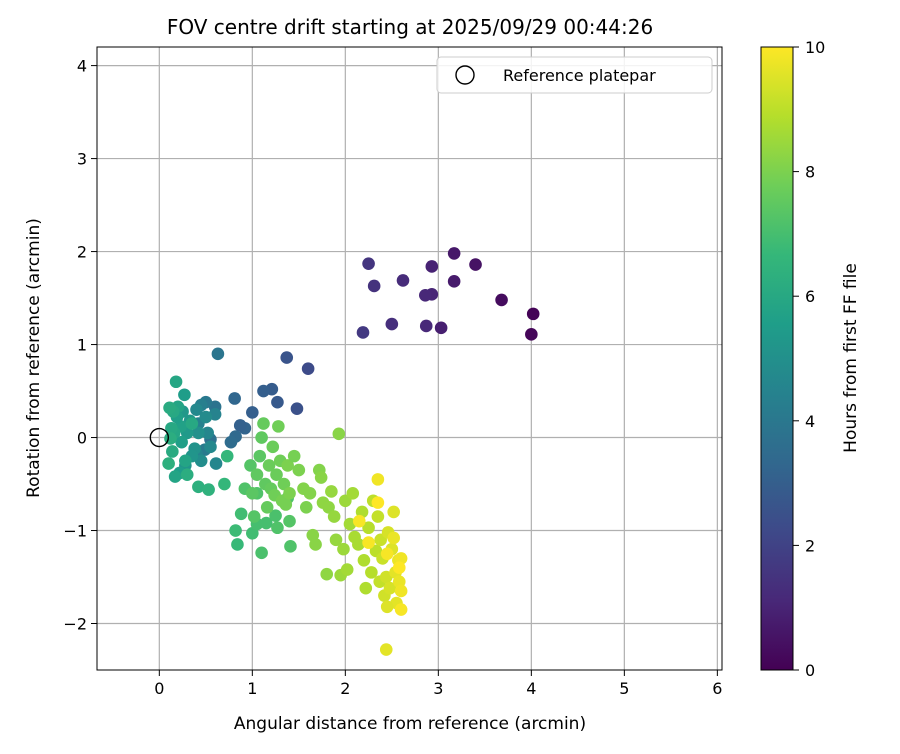 This screenshot has height=754, width=900. Describe the element at coordinates (438, 684) in the screenshot. I see `x-axis-ticks: 0 1 2 3 4 5 6` at that location.